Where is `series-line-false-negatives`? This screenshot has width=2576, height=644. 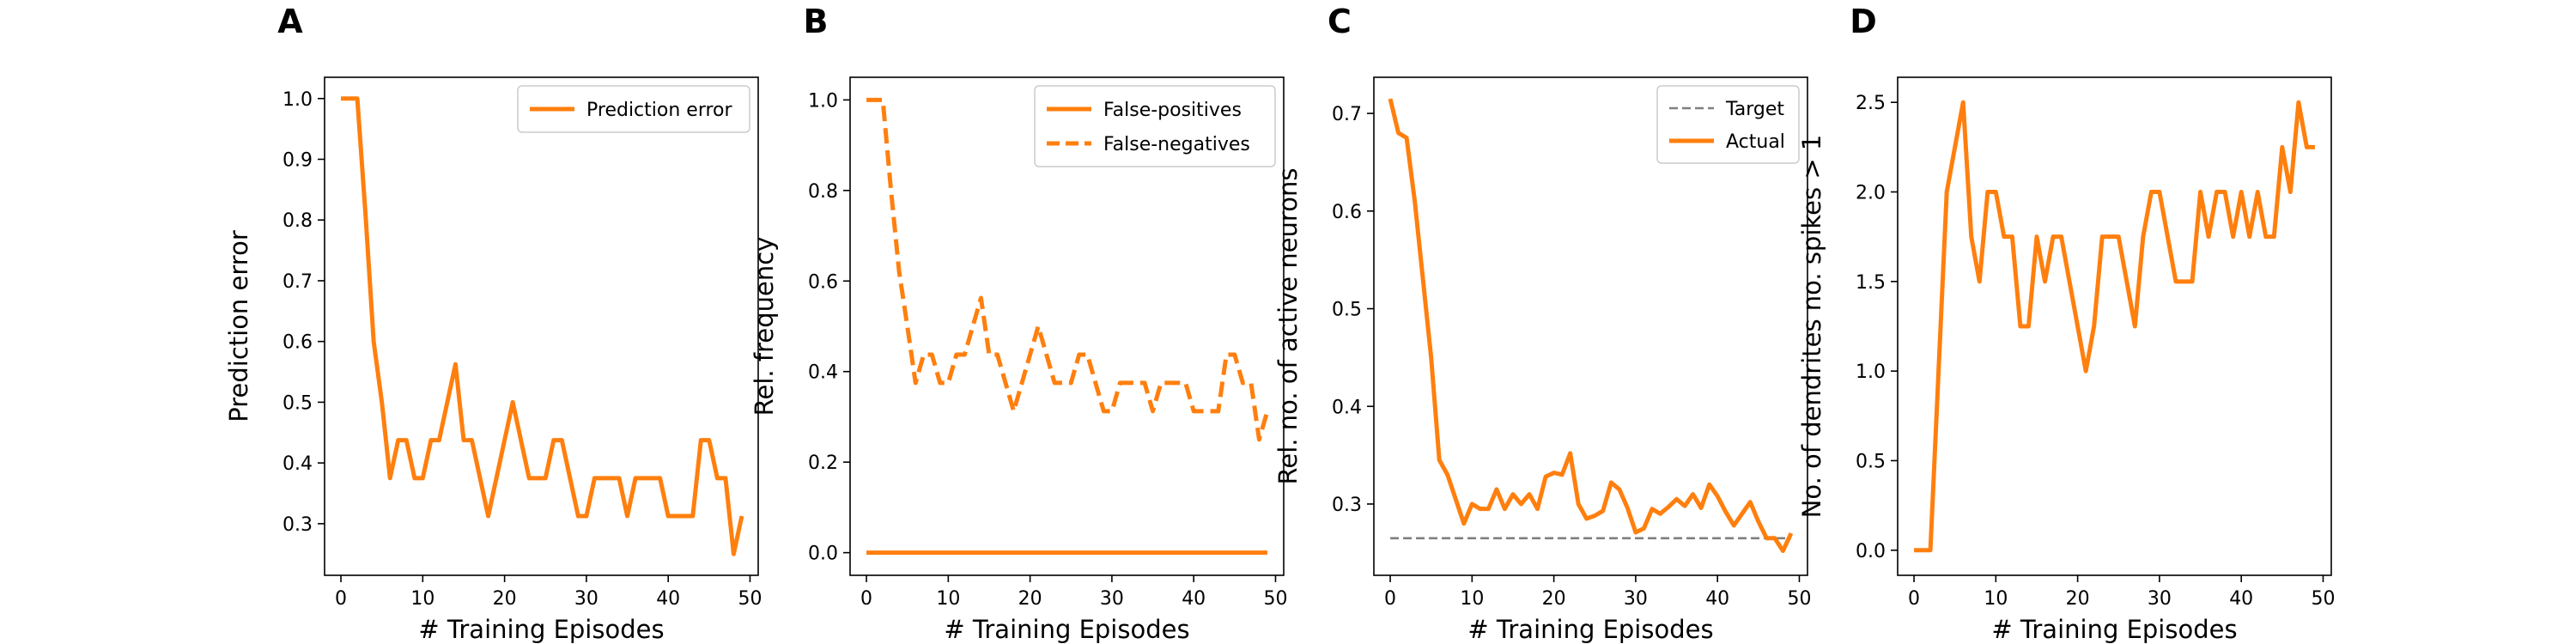
series-line-false-negatives is located at coordinates (1068, 269).